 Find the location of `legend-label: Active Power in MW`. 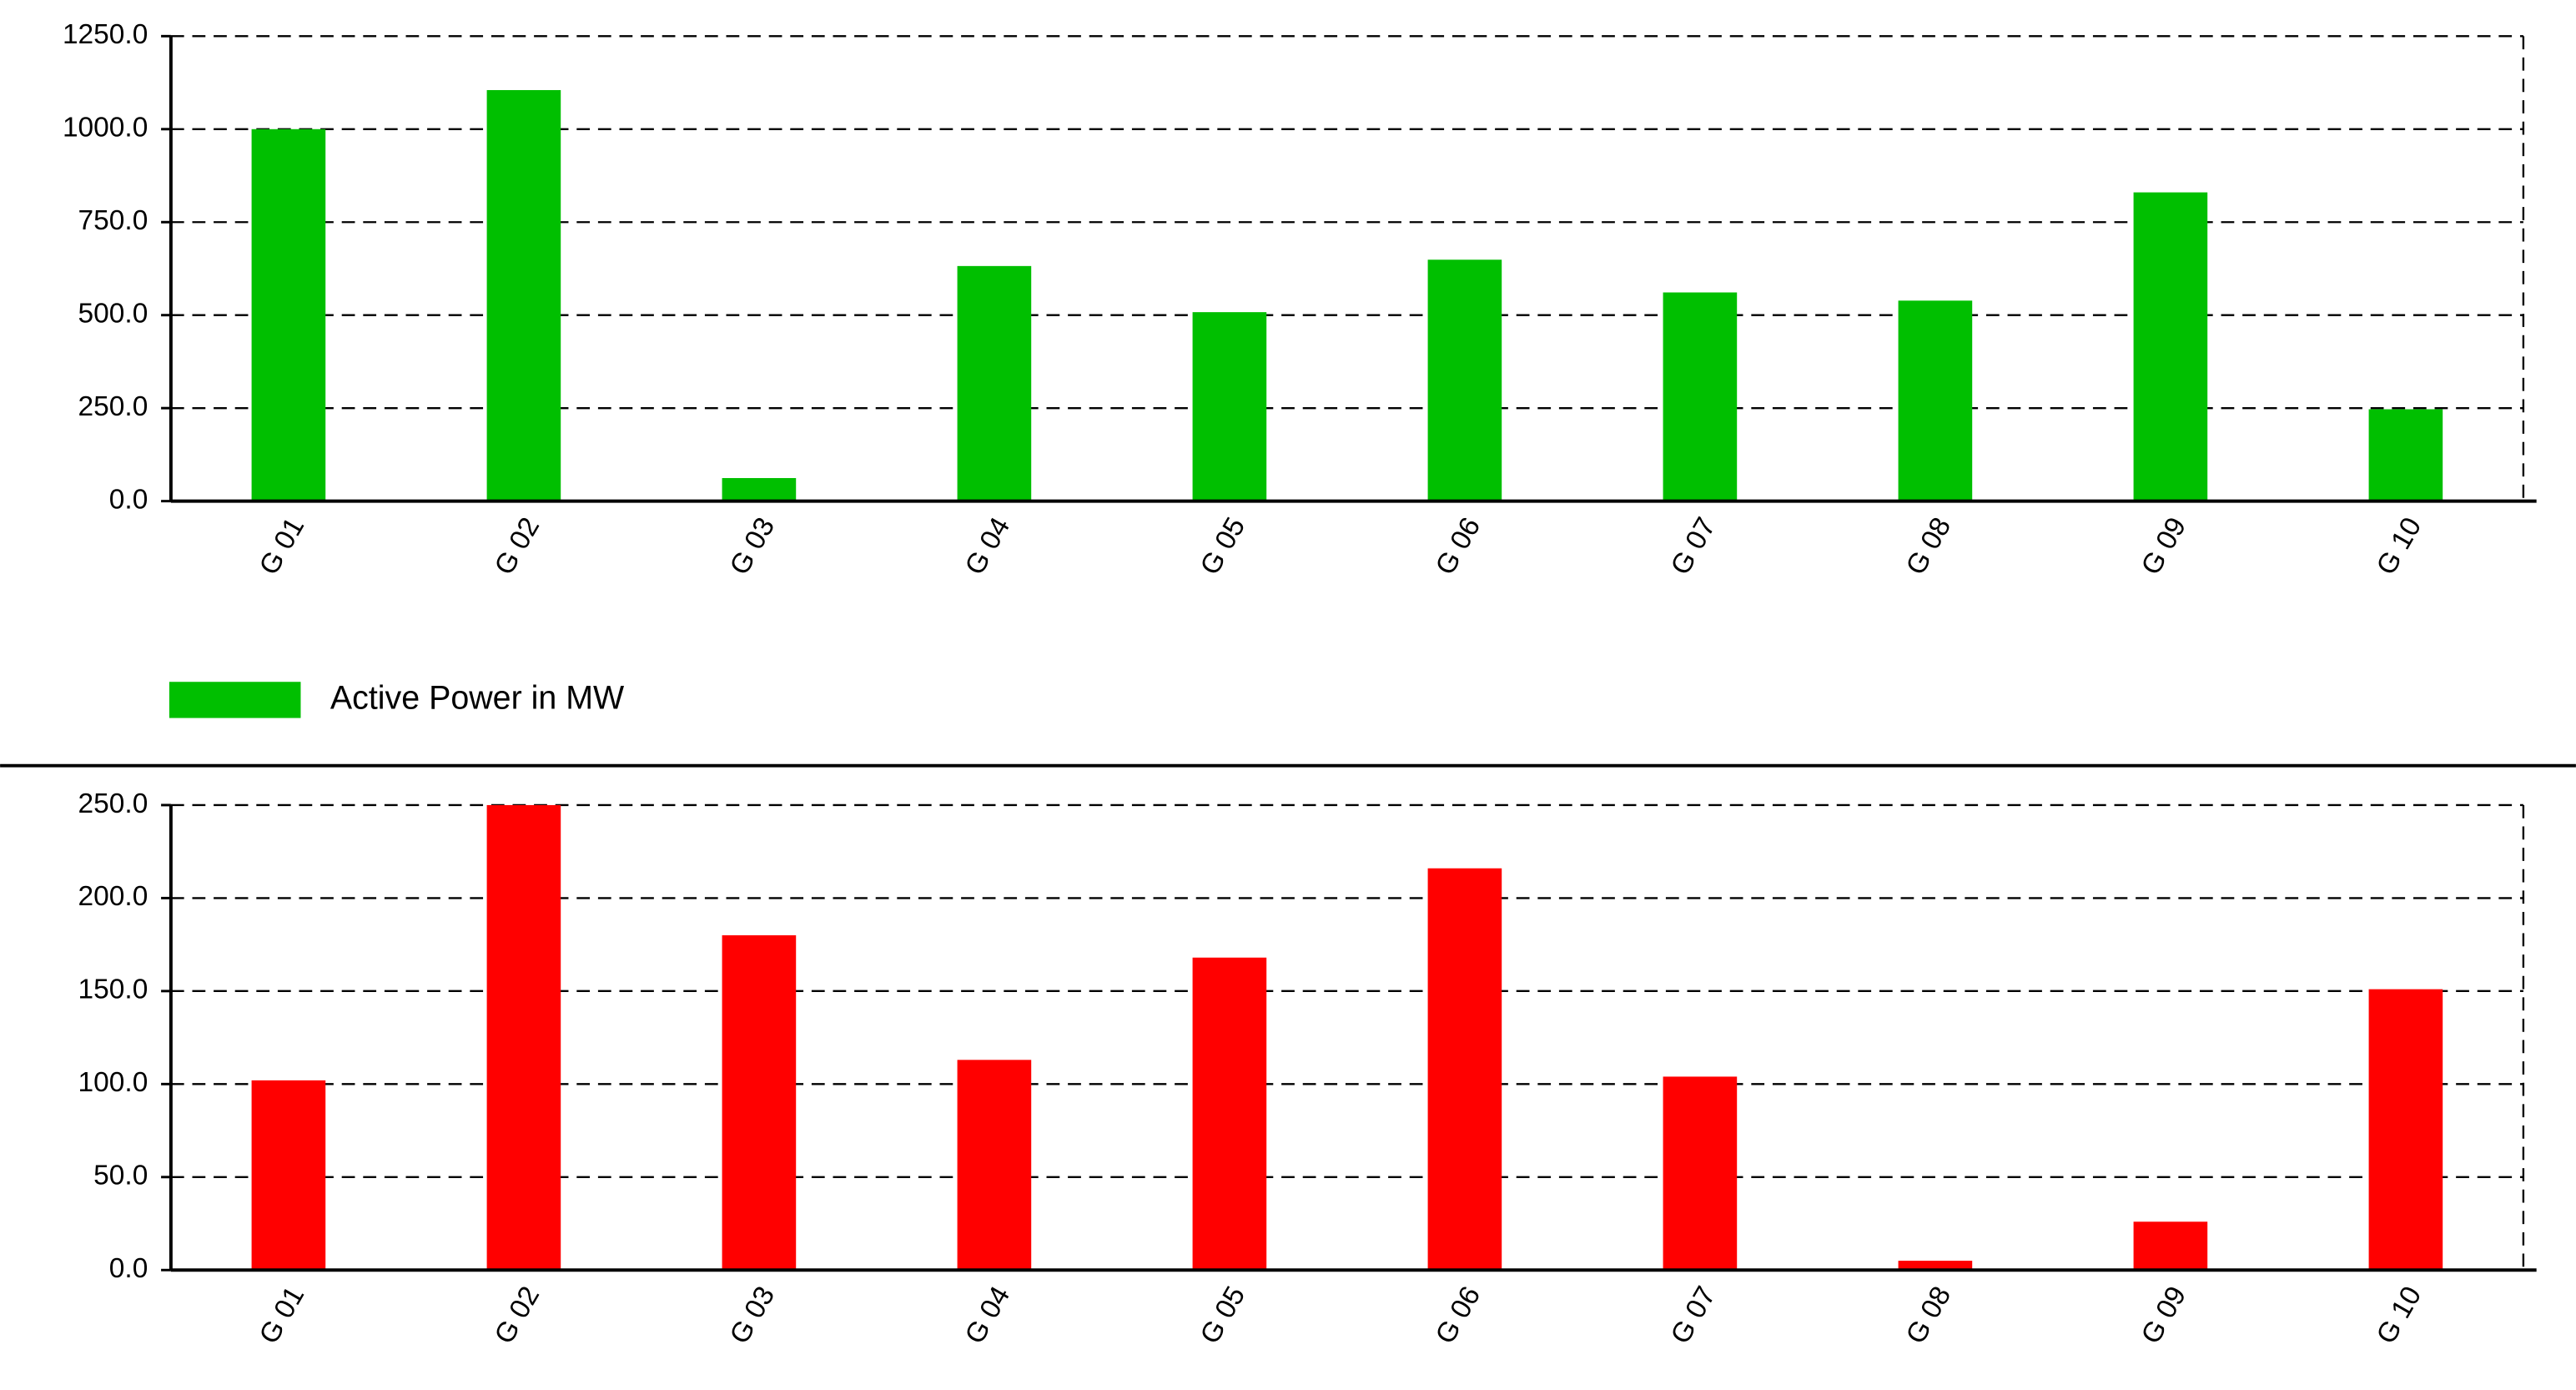

legend-label: Active Power in MW is located at coordinates (477, 697).